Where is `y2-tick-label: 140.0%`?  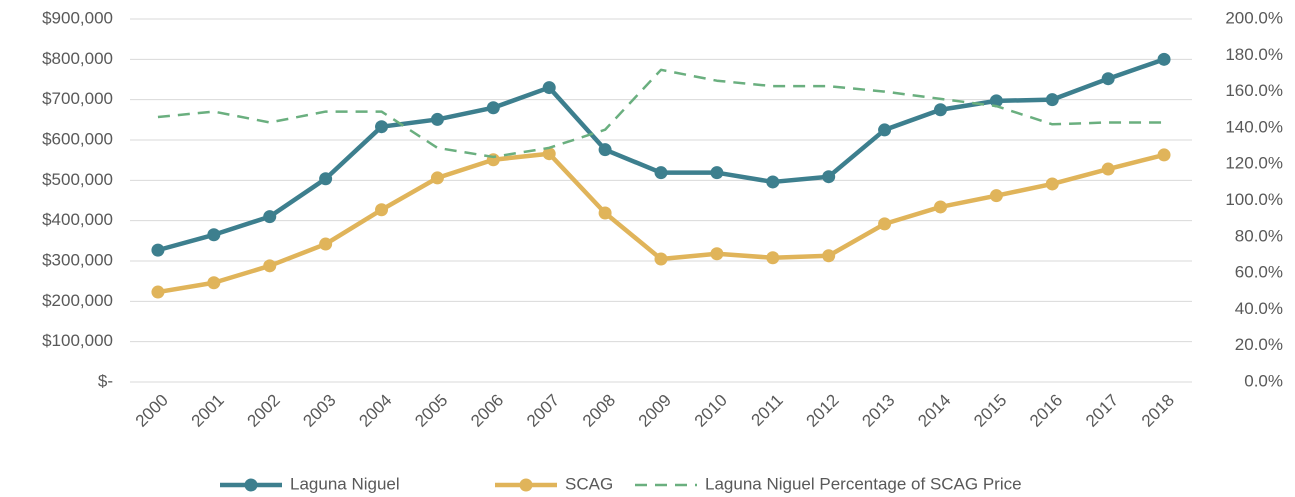 y2-tick-label: 140.0% is located at coordinates (1254, 126).